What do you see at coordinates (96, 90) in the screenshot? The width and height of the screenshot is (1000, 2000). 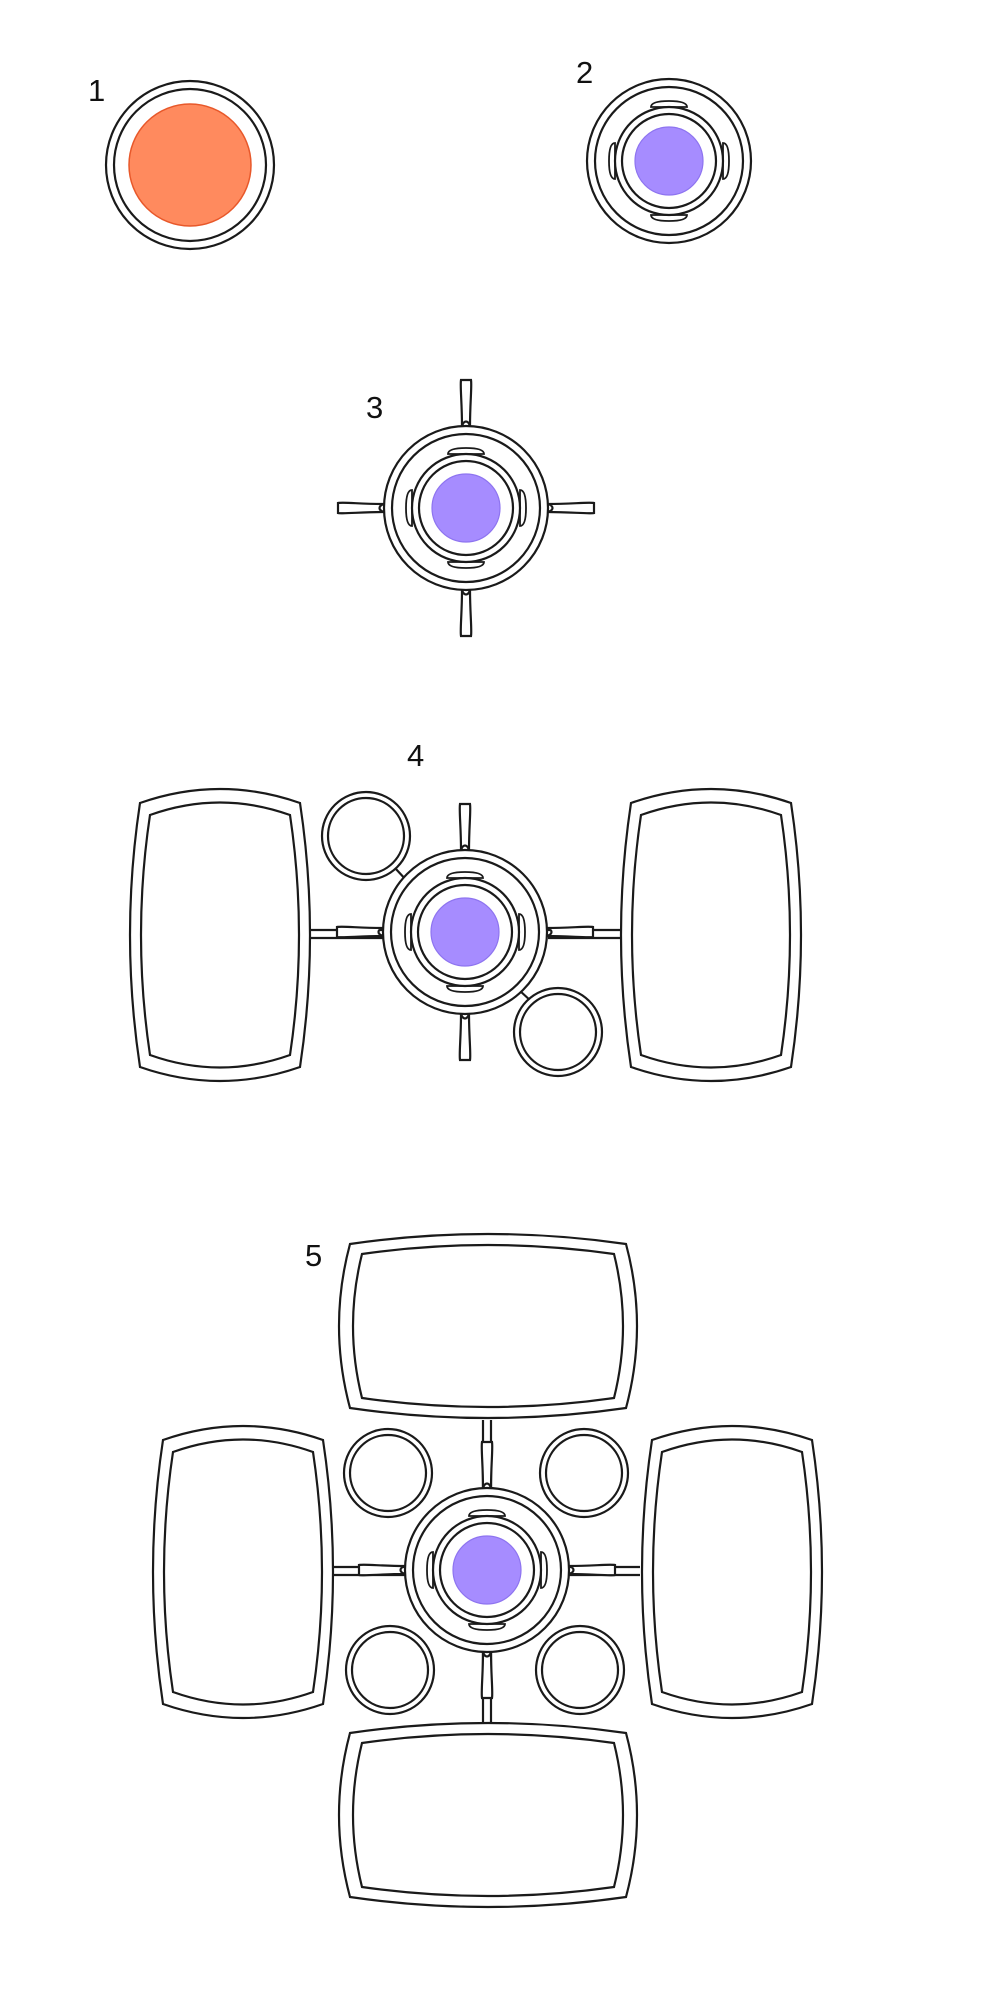 I see `stage-1-label: 1` at bounding box center [96, 90].